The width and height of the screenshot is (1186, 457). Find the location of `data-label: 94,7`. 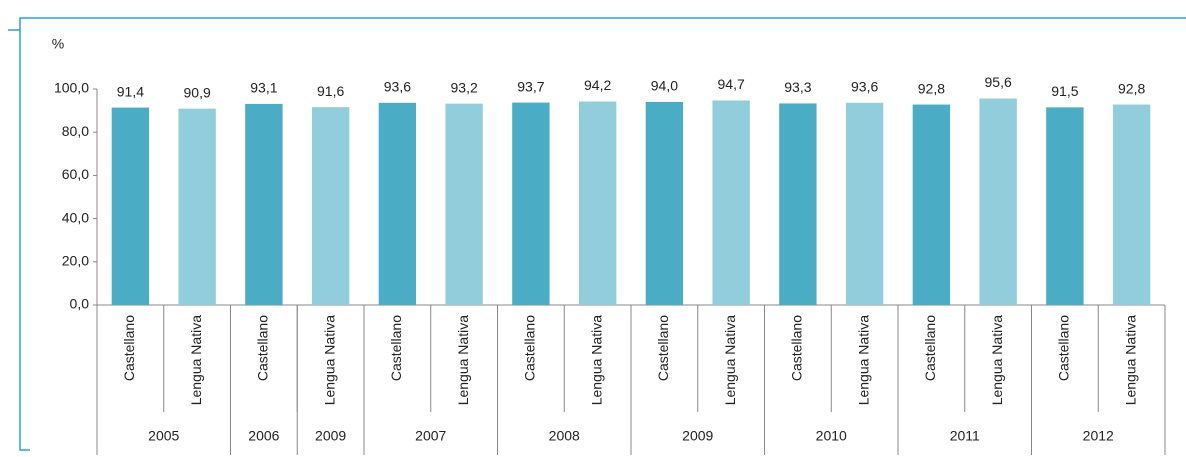

data-label: 94,7 is located at coordinates (731, 84).